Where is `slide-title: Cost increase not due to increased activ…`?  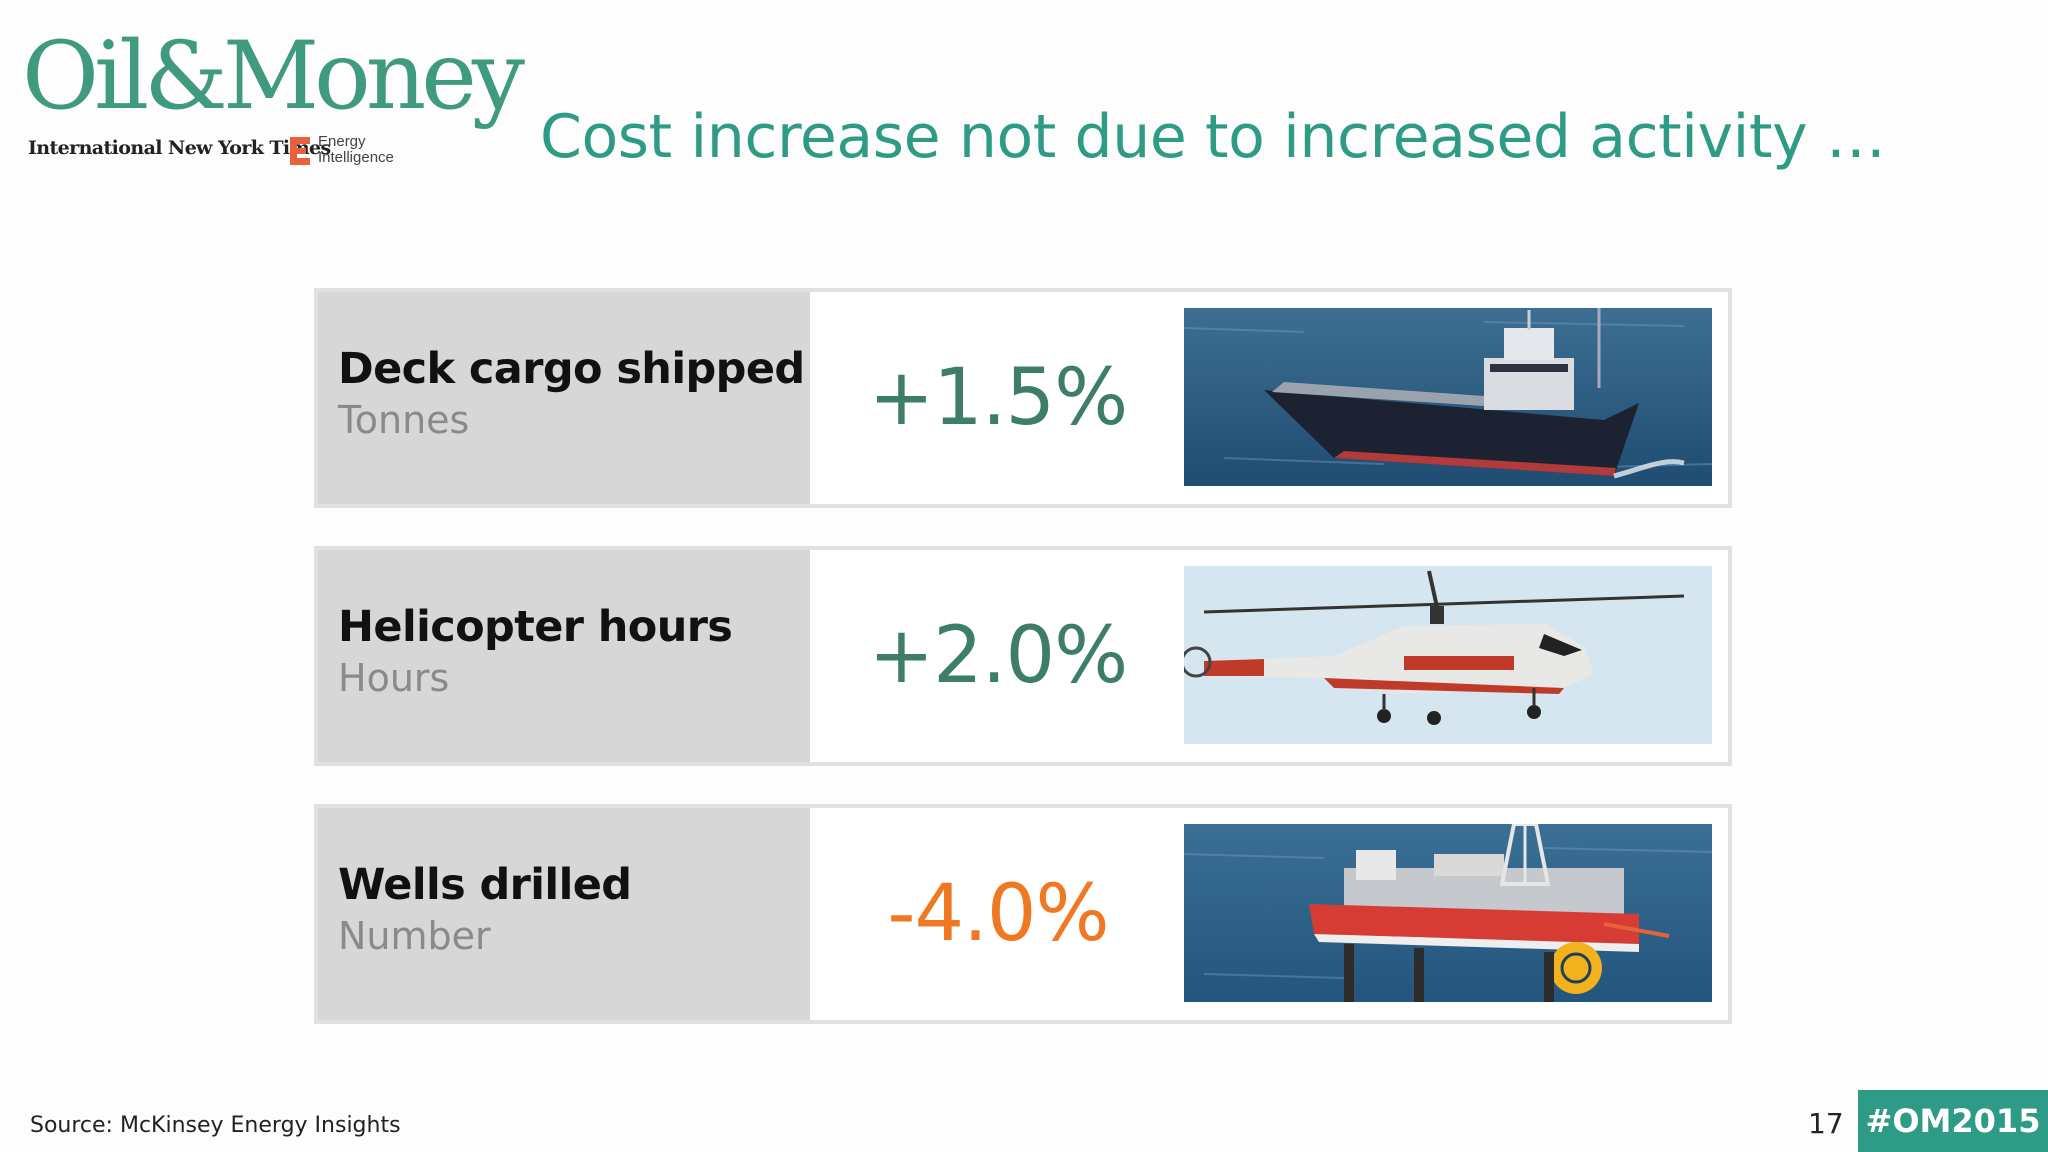 slide-title: Cost increase not due to increased activ… is located at coordinates (1213, 137).